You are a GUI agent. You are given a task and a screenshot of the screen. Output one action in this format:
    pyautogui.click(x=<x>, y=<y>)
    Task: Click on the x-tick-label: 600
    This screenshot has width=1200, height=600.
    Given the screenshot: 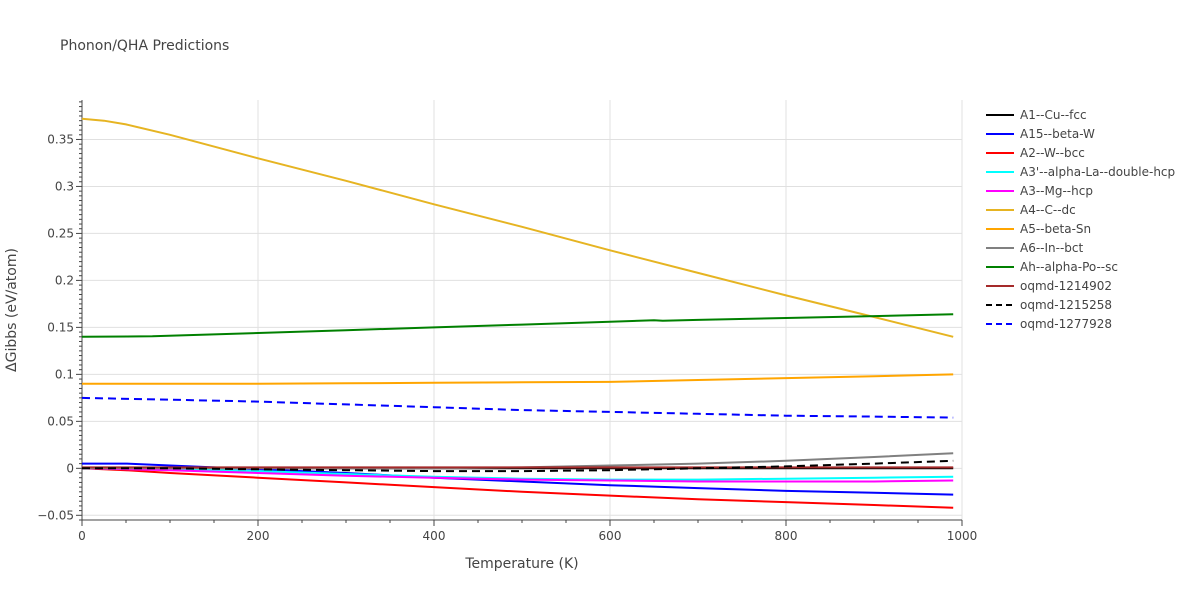 What is the action you would take?
    pyautogui.click(x=610, y=536)
    